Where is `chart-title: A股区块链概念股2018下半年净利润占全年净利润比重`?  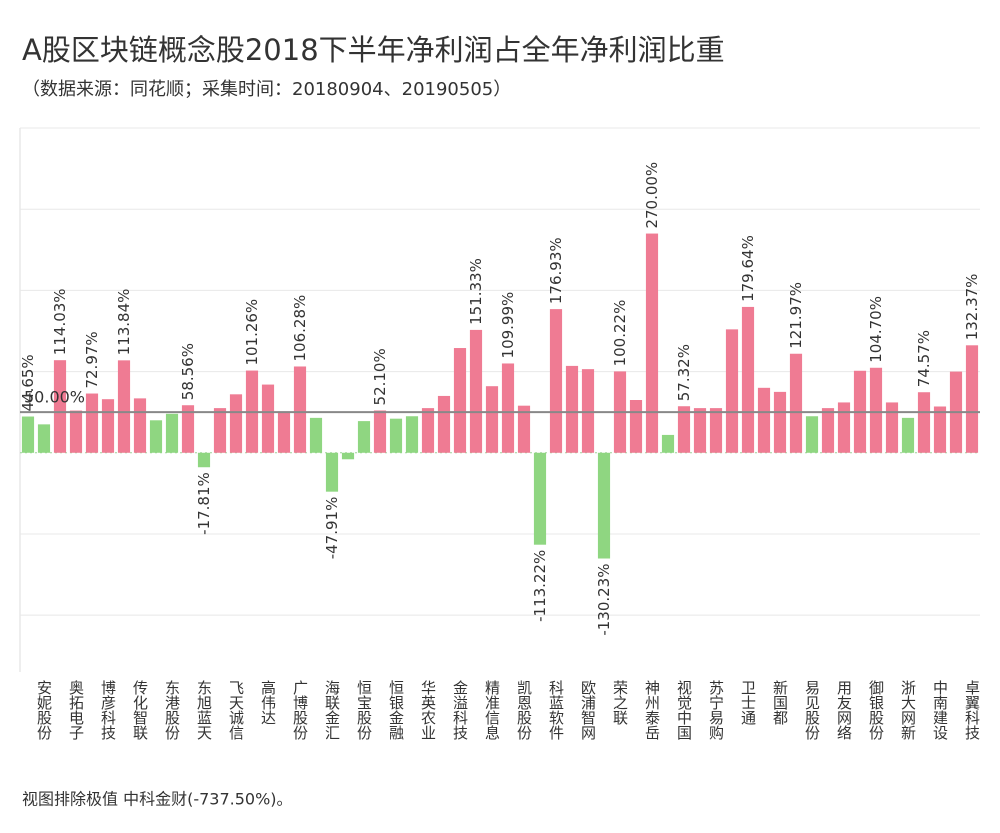 chart-title: A股区块链概念股2018下半年净利润占全年净利润比重 is located at coordinates (373, 50).